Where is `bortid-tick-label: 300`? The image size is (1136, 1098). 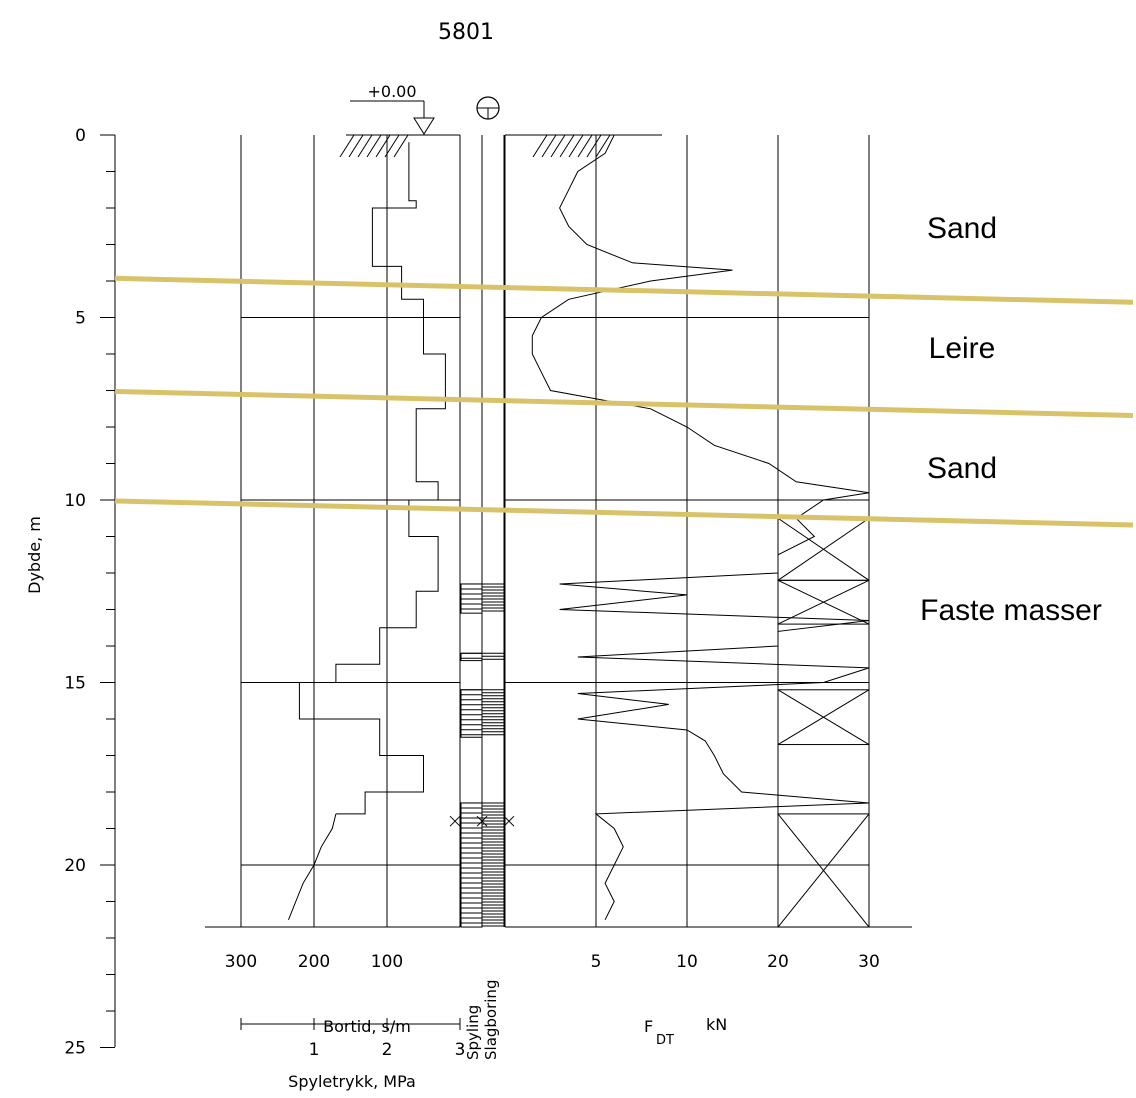
bortid-tick-label: 300 is located at coordinates (241, 962).